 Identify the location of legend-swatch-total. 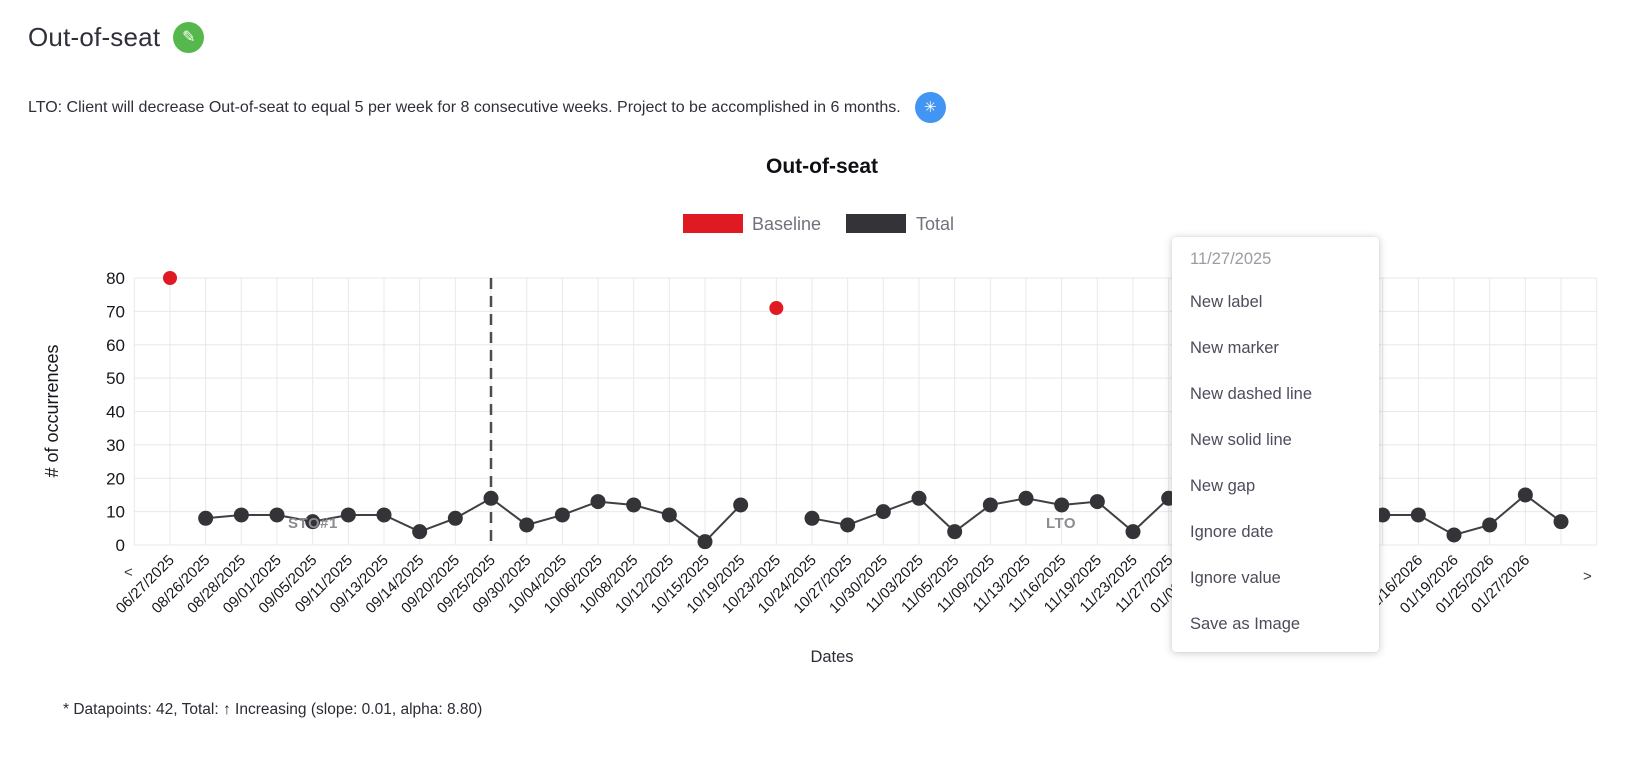
(876, 223).